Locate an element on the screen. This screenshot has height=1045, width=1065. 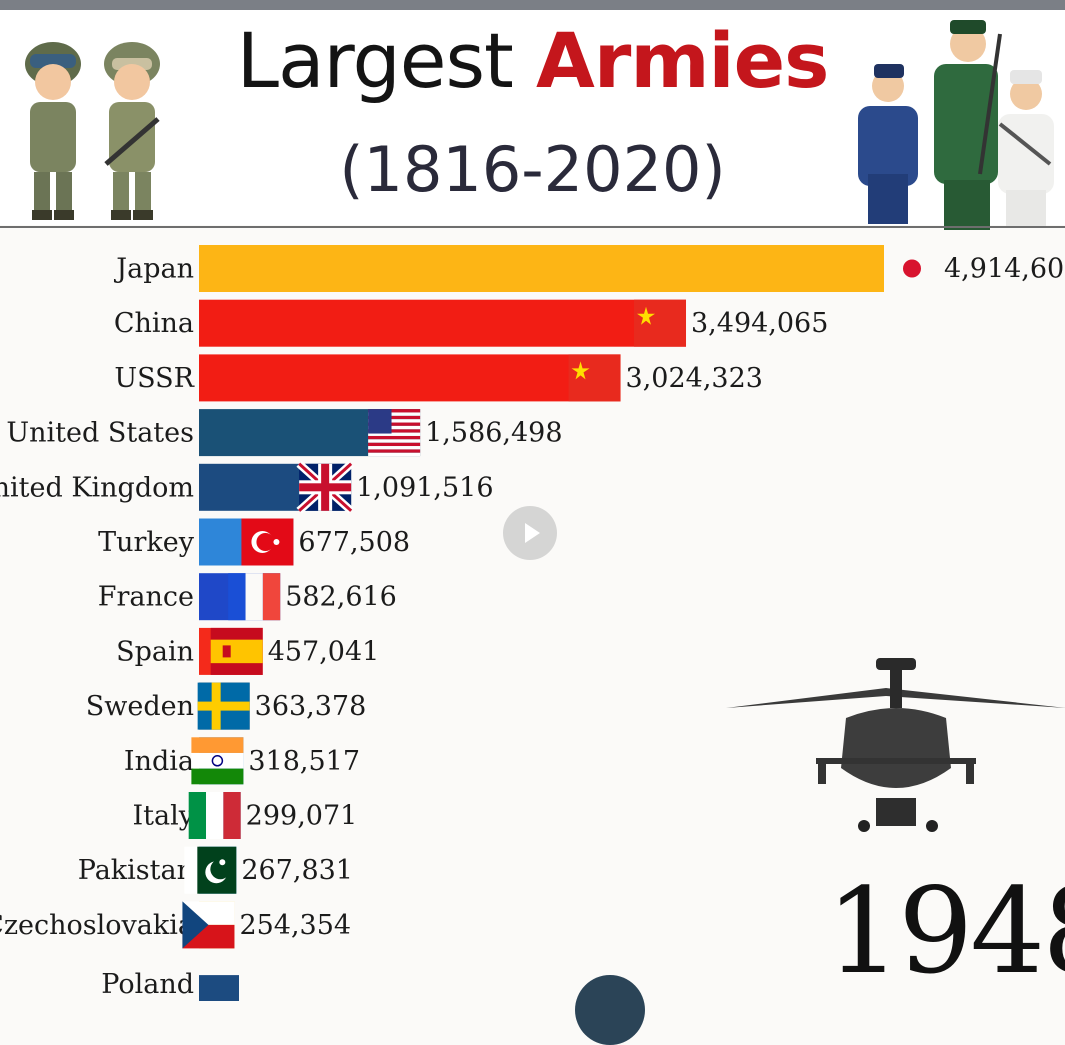
bar-row: China 3,494,065 is located at coordinates (471, 323).